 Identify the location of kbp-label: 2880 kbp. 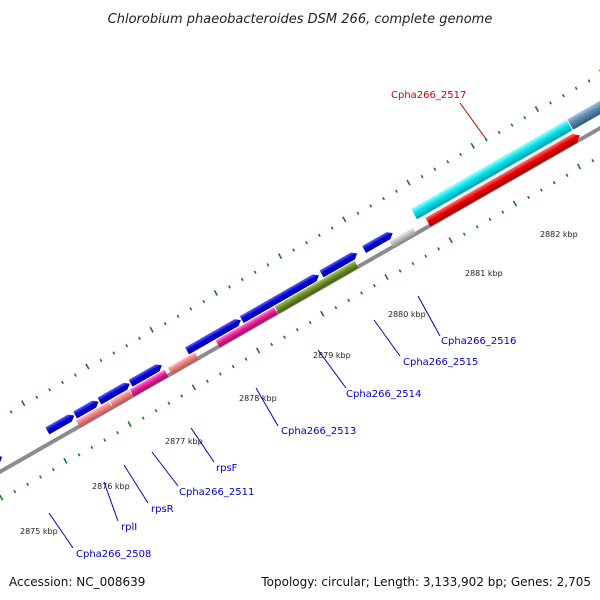
(407, 314).